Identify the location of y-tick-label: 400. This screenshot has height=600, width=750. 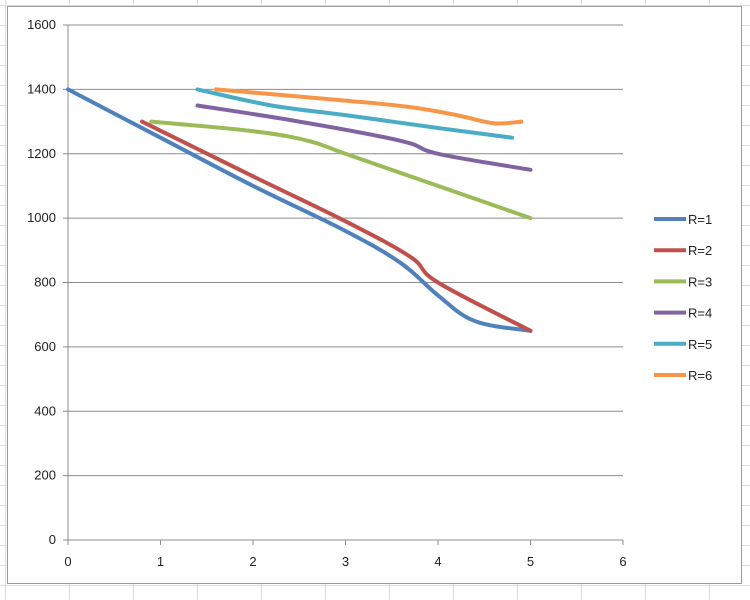
(45, 410).